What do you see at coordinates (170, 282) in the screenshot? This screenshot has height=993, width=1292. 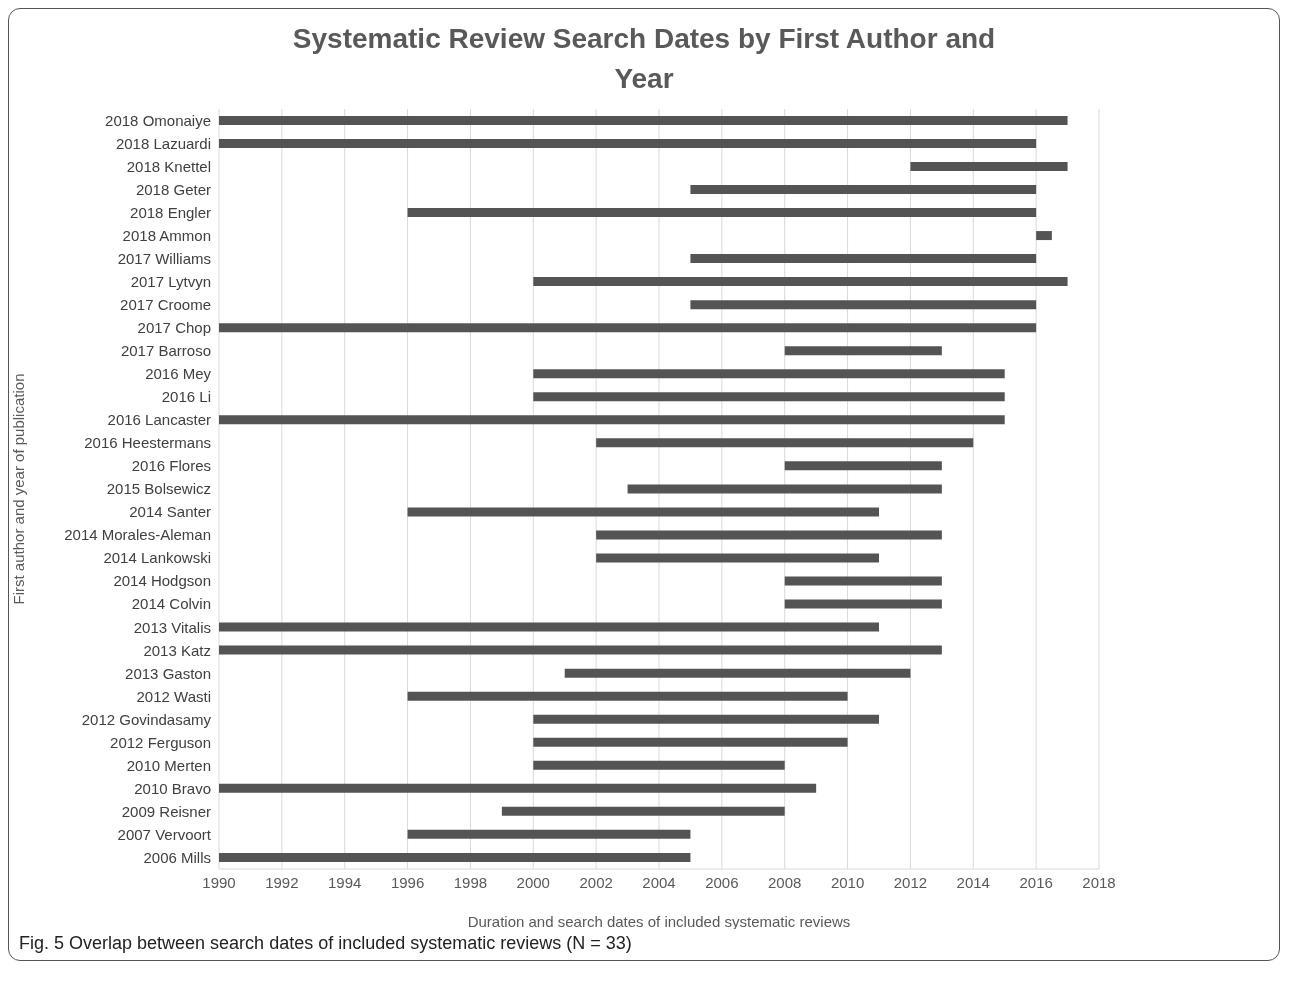 I see `y-tick-label: 2017 Lytvyn` at bounding box center [170, 282].